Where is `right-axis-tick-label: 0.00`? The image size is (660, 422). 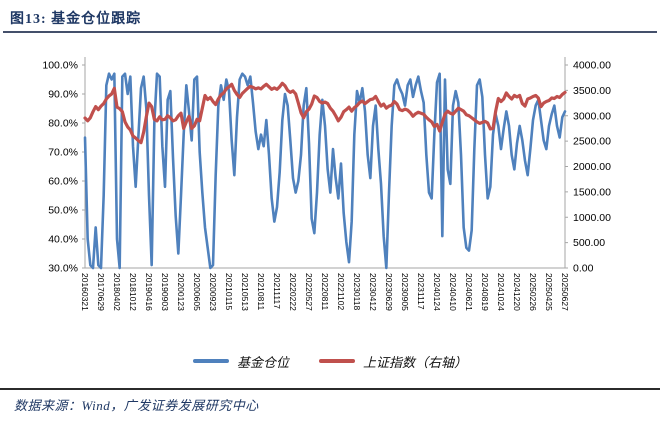 right-axis-tick-label: 0.00 is located at coordinates (583, 269).